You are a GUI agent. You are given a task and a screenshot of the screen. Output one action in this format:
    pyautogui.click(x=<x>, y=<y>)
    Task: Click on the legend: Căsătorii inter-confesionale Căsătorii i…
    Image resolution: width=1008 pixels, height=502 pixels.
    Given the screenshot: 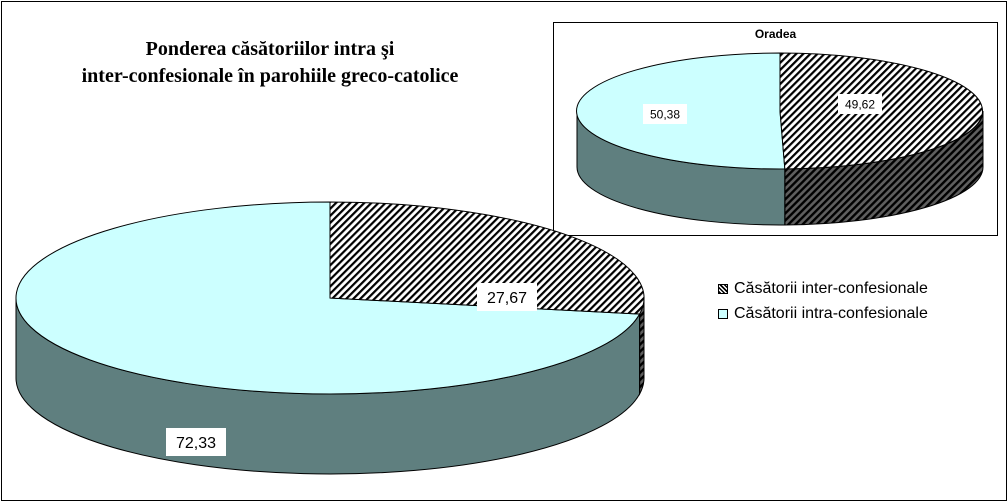 What is the action you would take?
    pyautogui.click(x=823, y=301)
    